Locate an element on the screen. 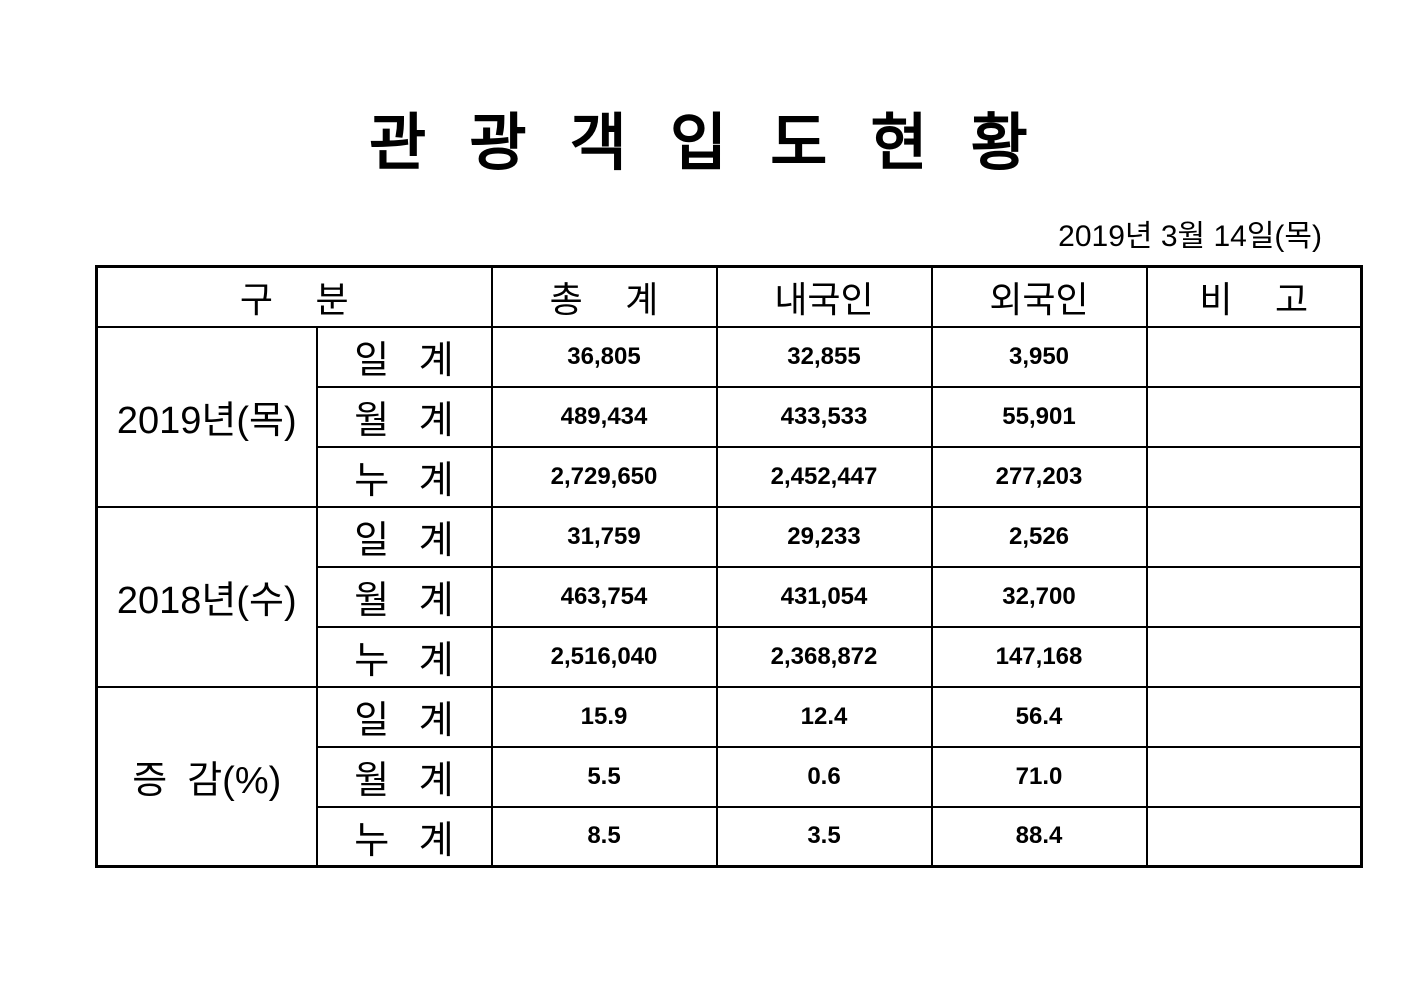 The height and width of the screenshot is (992, 1403). cell-domestic: 2,368,872 is located at coordinates (824, 656).